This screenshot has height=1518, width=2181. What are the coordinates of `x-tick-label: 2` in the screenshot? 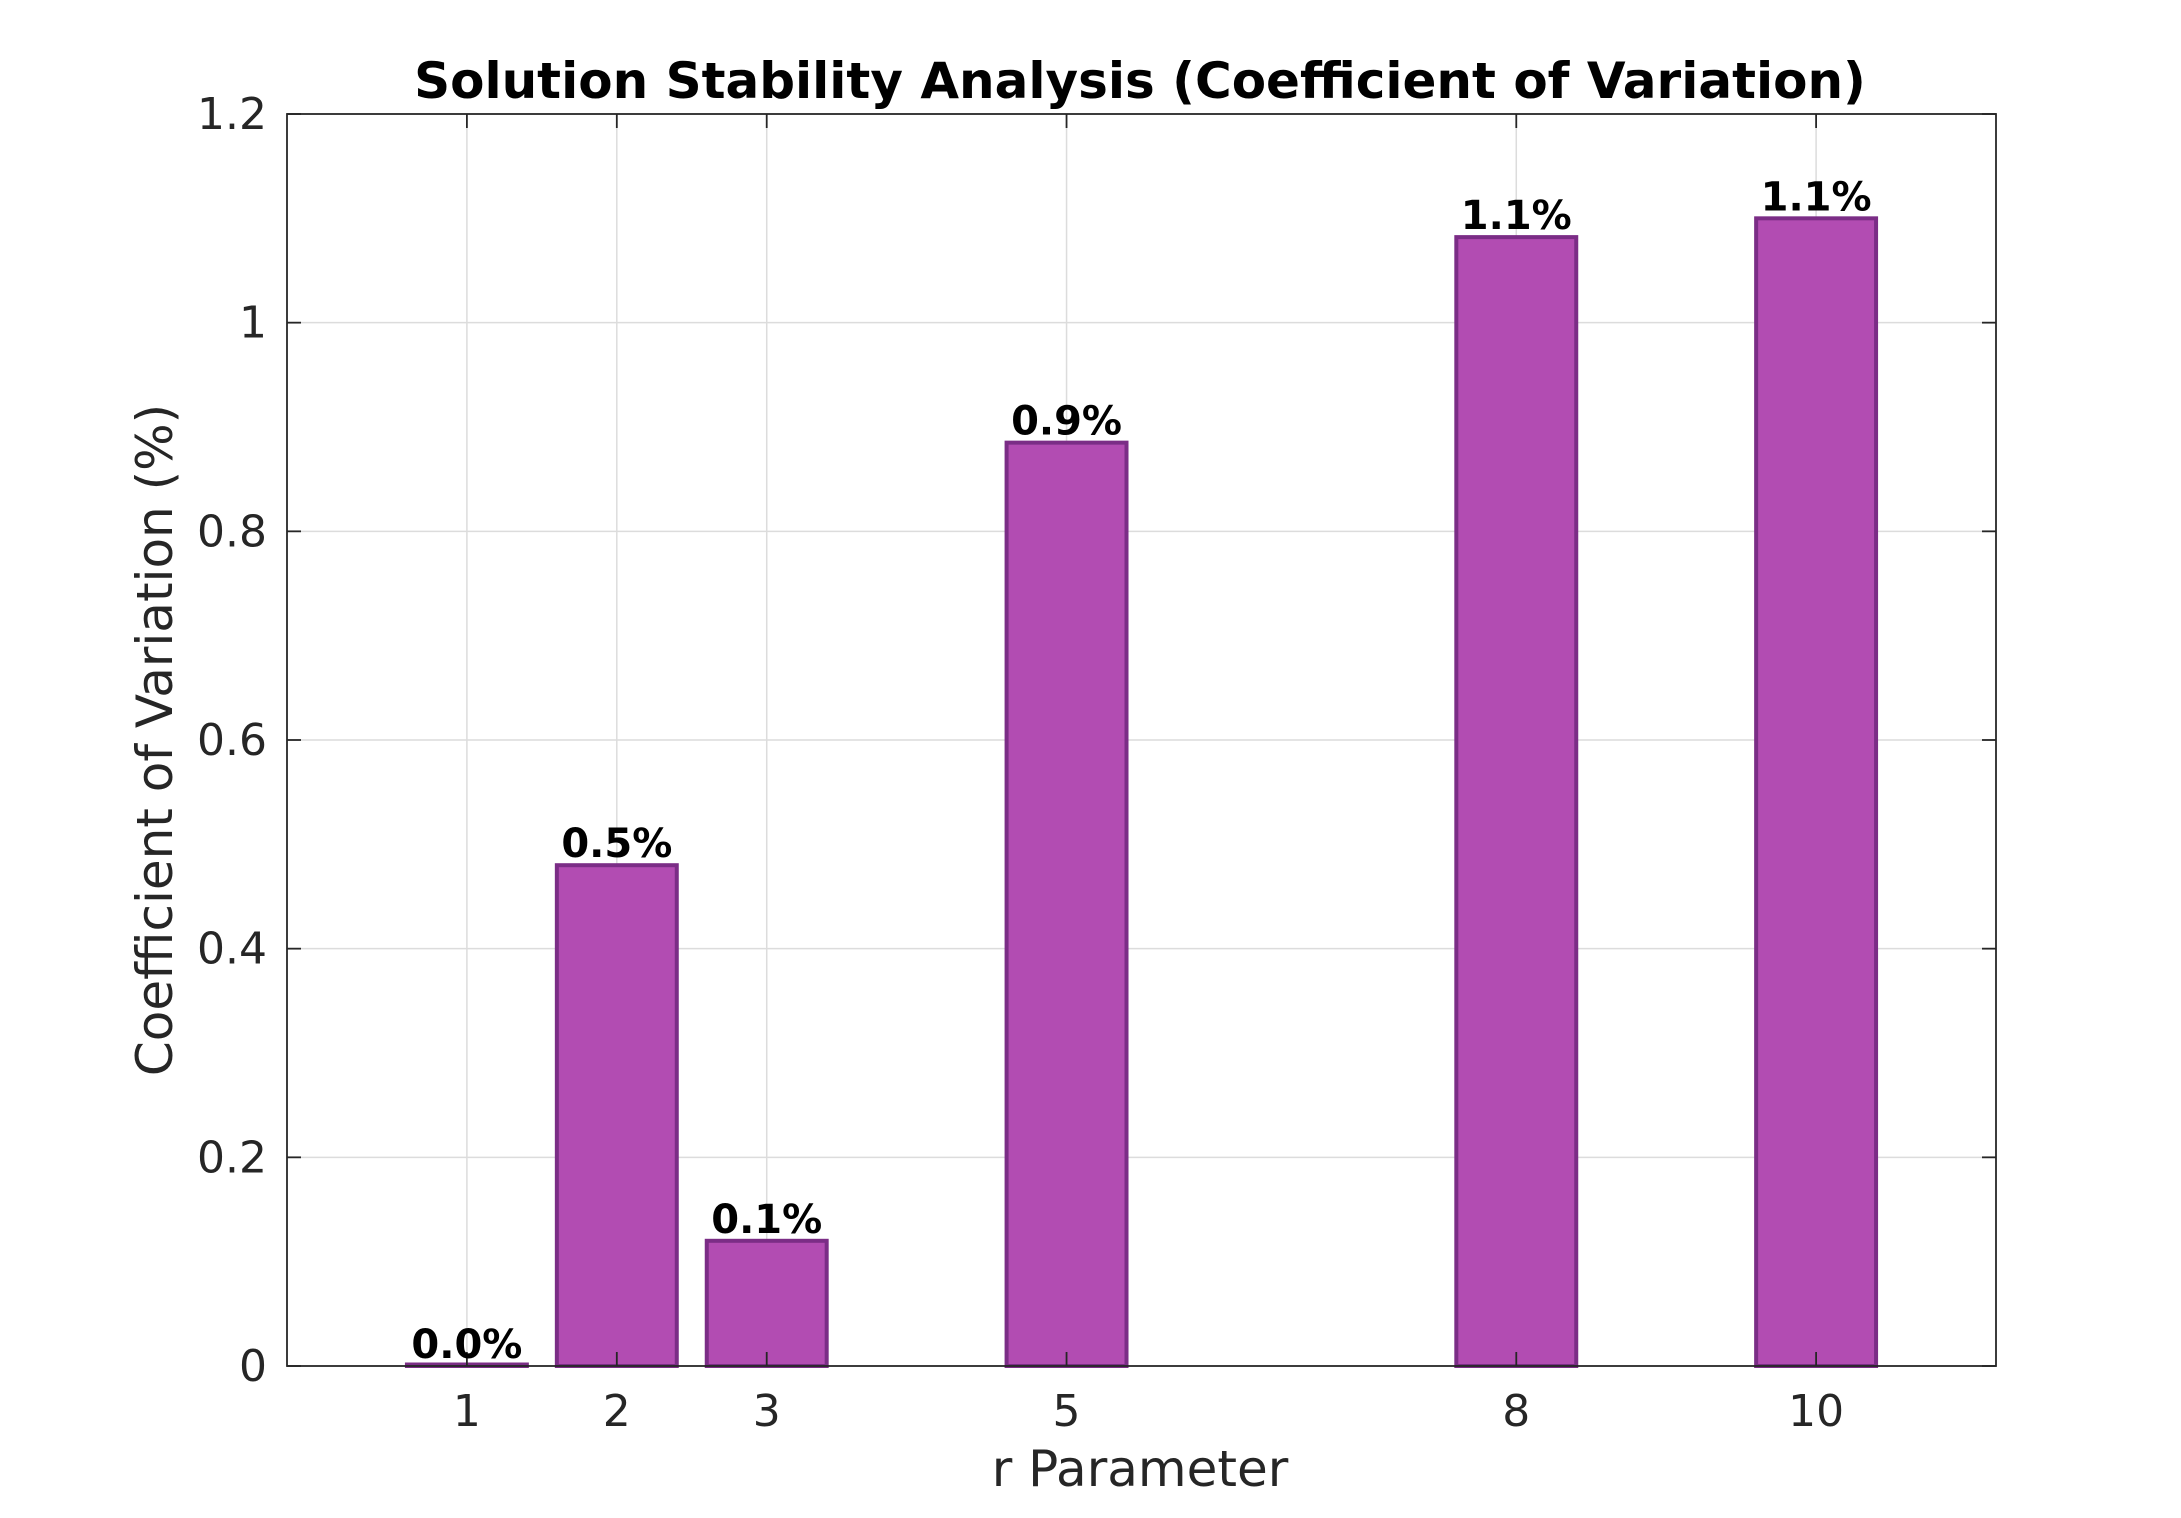 It's located at (617, 1411).